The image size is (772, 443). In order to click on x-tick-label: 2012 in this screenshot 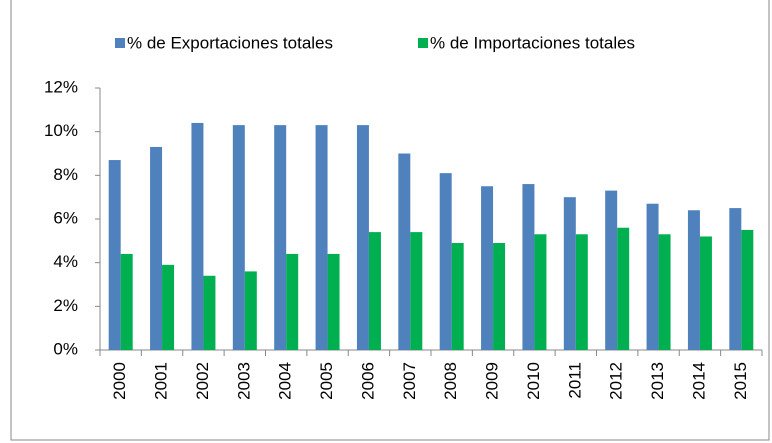, I will do `click(616, 381)`.